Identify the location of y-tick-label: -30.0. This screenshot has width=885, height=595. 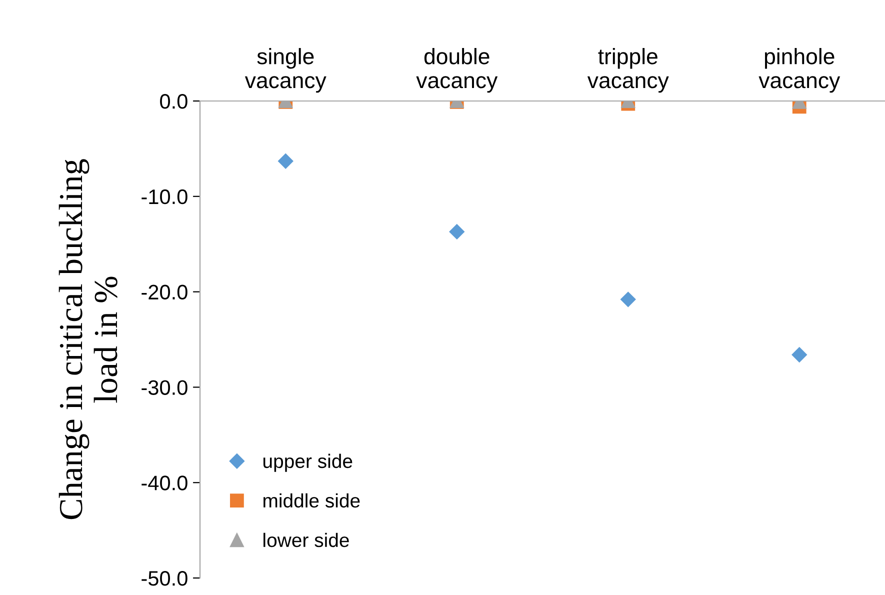
(165, 387).